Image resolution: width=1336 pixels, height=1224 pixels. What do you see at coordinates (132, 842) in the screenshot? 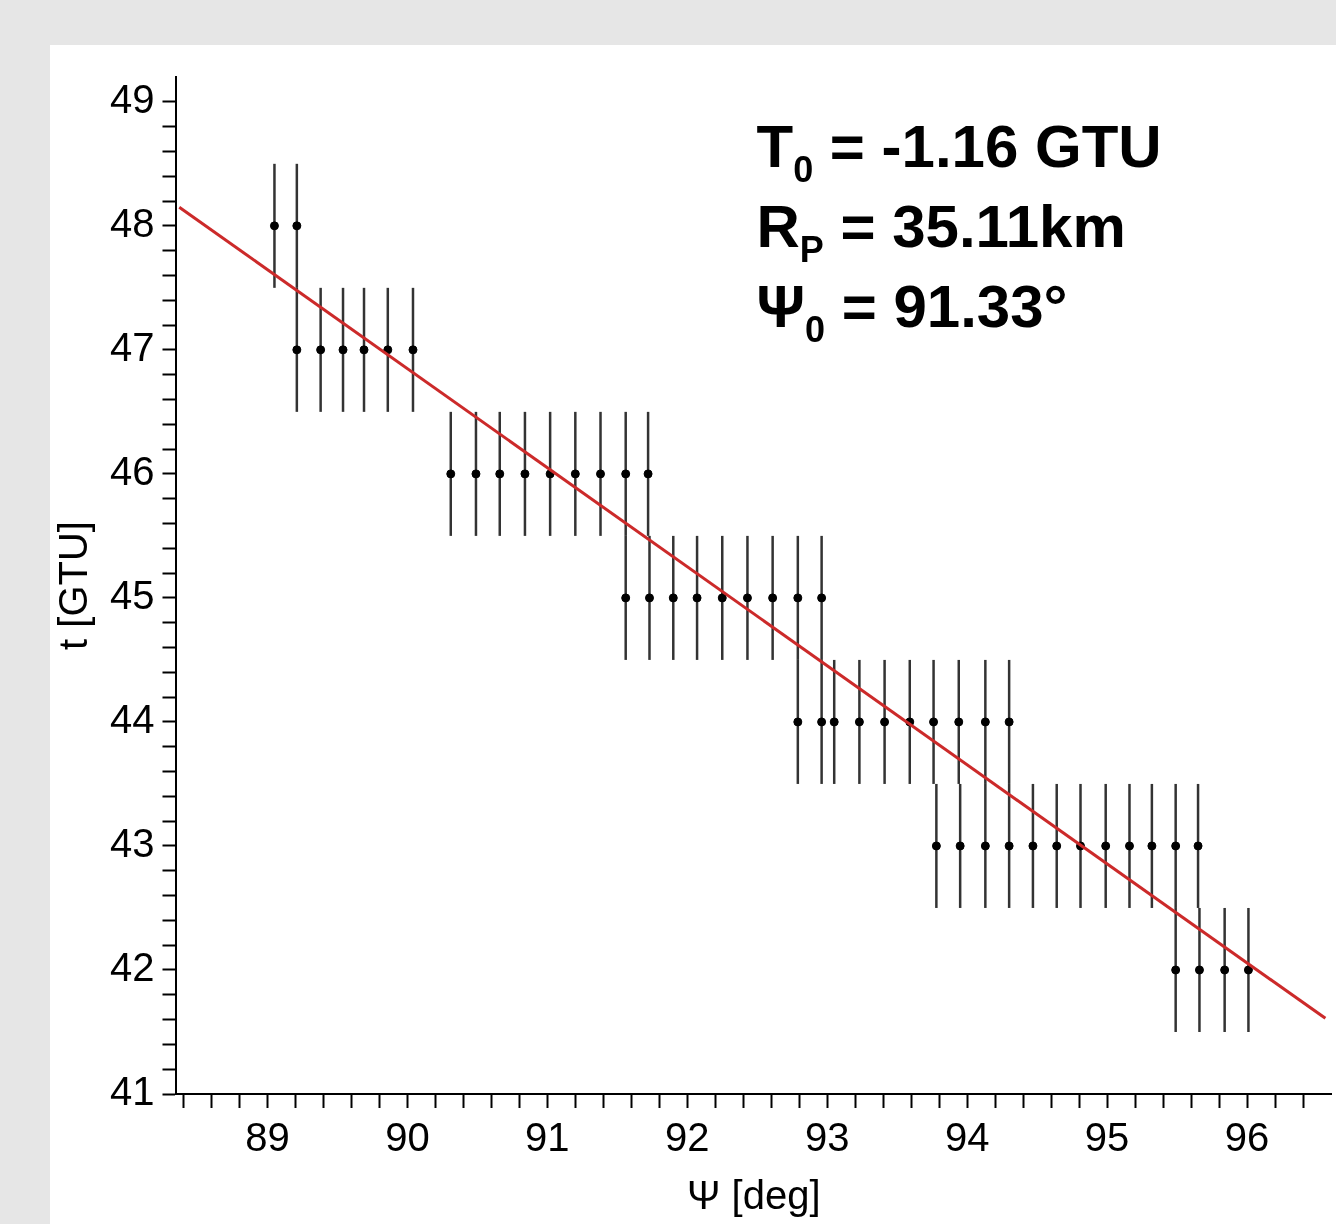
I see `y-tick-label: 43` at bounding box center [132, 842].